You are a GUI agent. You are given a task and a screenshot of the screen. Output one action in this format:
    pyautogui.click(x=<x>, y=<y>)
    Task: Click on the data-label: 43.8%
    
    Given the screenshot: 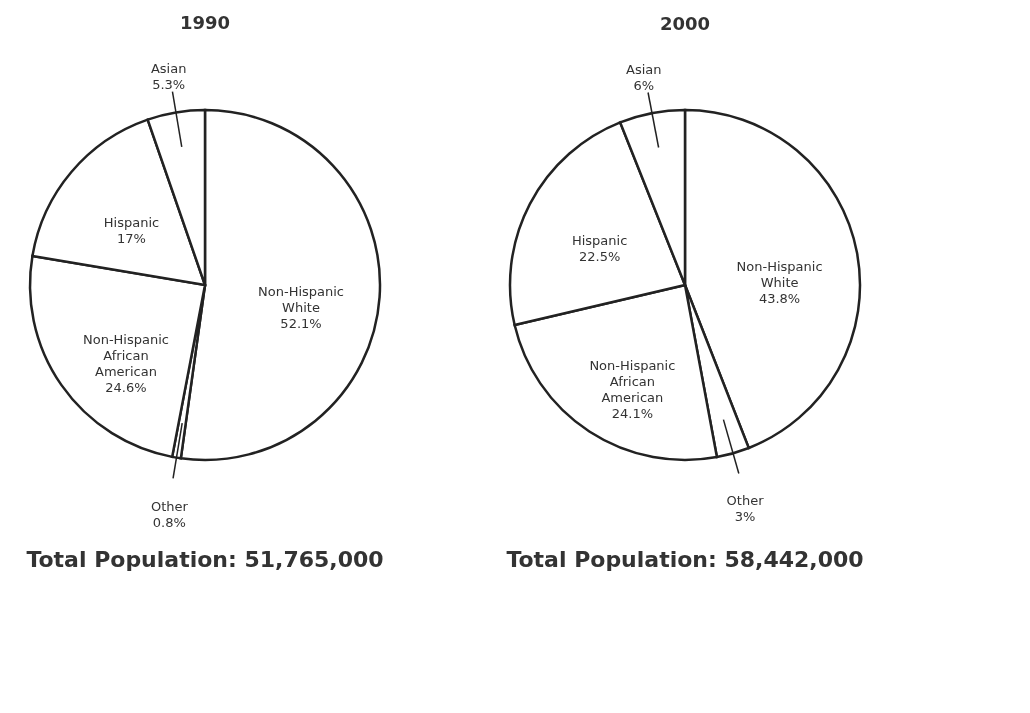 What is the action you would take?
    pyautogui.click(x=779, y=299)
    